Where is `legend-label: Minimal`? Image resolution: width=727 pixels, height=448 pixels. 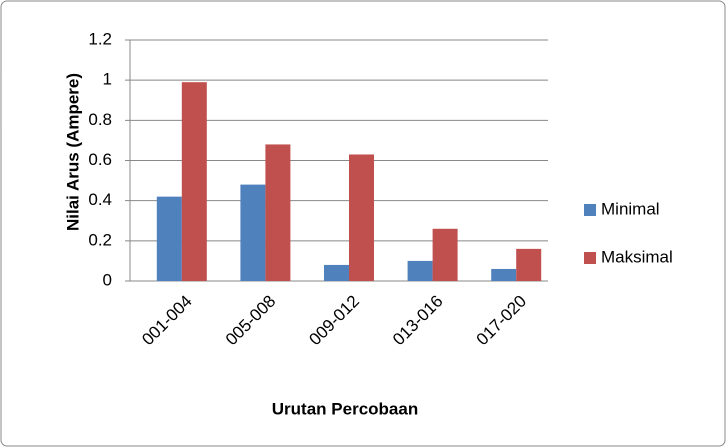
legend-label: Minimal is located at coordinates (630, 208).